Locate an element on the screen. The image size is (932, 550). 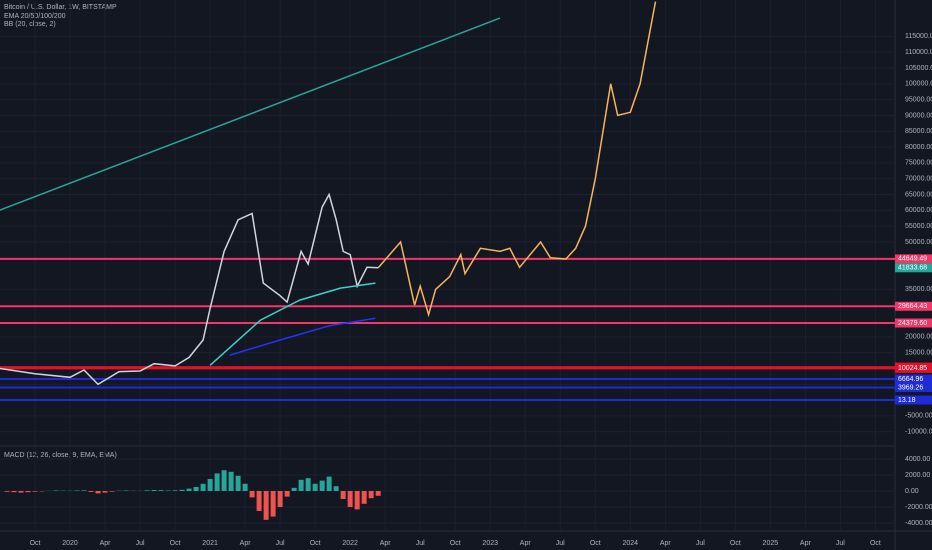
level-label-text: 13.18 is located at coordinates (907, 400).